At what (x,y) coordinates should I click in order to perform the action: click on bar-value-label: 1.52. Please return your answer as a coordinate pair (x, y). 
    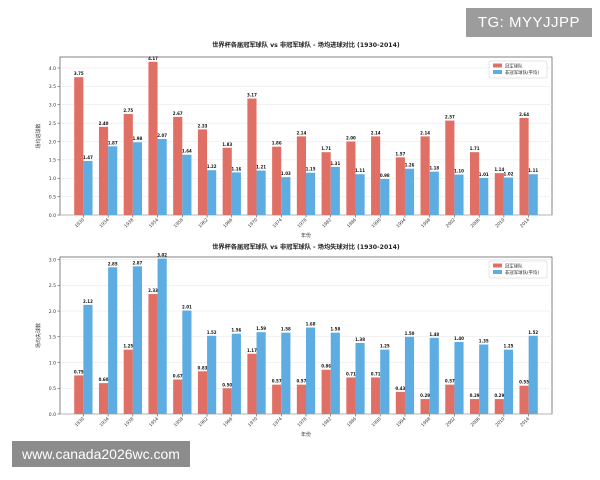
    Looking at the image, I should click on (212, 332).